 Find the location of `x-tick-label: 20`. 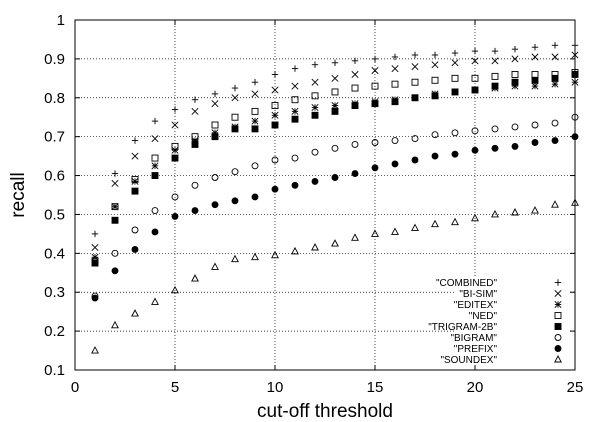

x-tick-label: 20 is located at coordinates (475, 387).